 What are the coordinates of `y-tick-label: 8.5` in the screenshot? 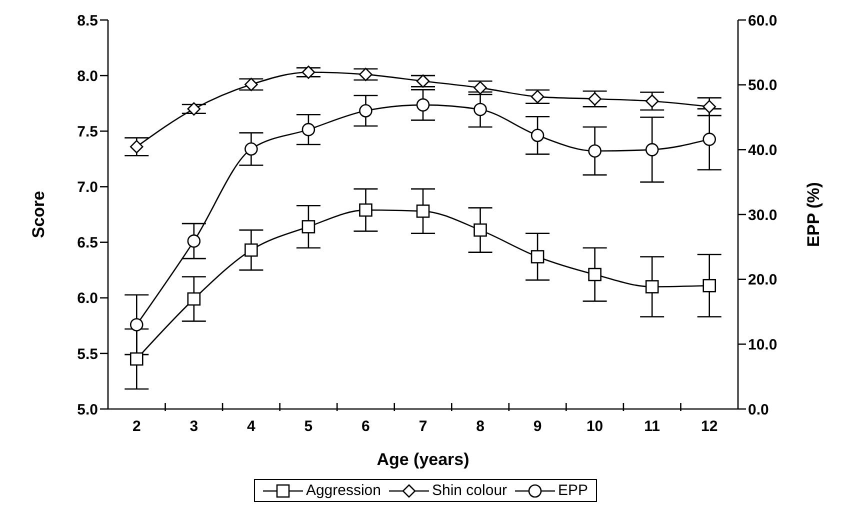 It's located at (87, 21).